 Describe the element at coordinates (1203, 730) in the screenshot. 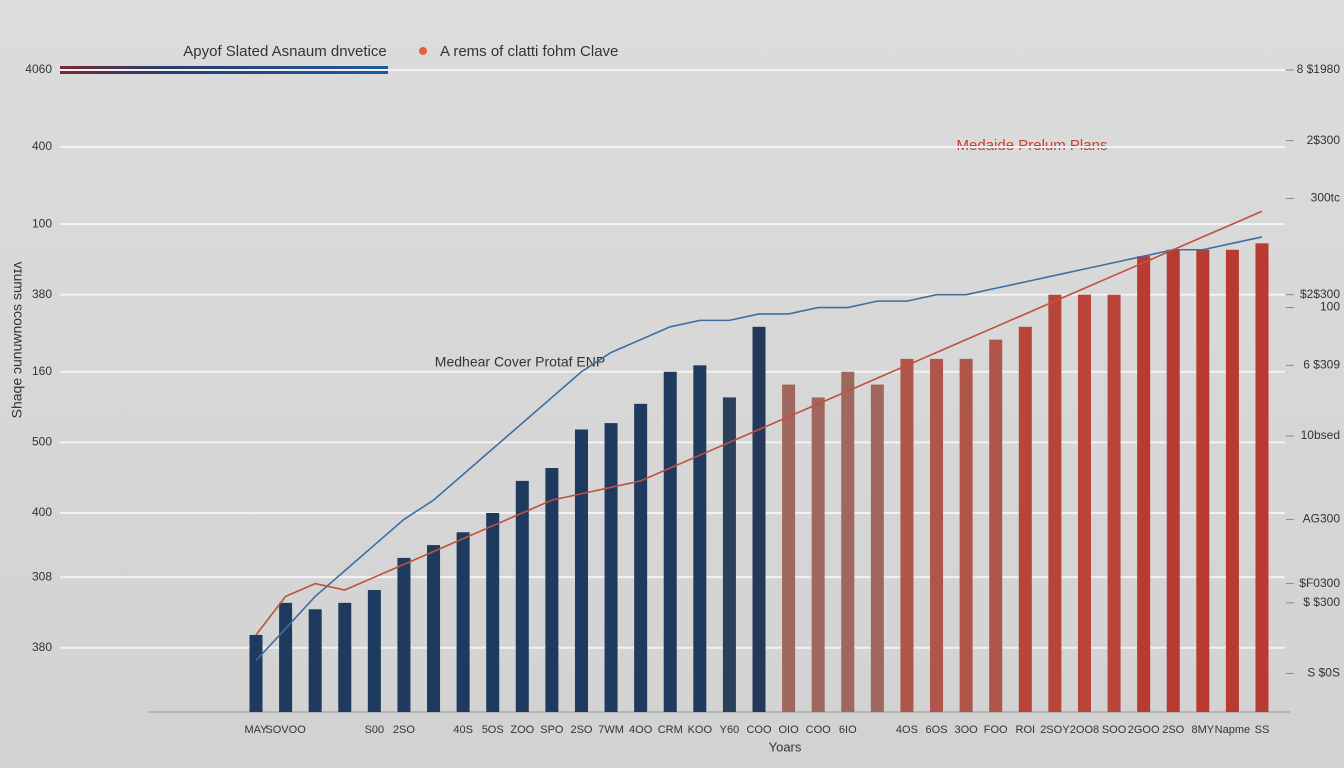

I see `x-tick-label: 8MY` at that location.